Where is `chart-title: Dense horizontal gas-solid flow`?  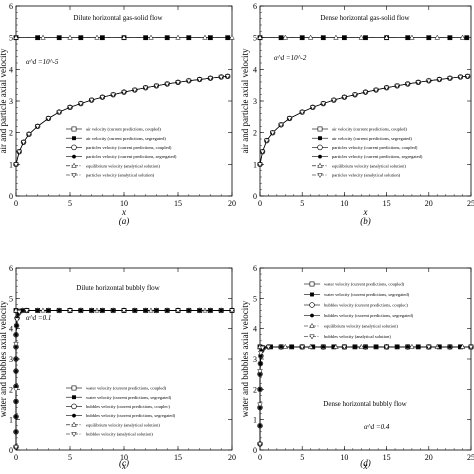
chart-title: Dense horizontal gas-solid flow is located at coordinates (365, 18).